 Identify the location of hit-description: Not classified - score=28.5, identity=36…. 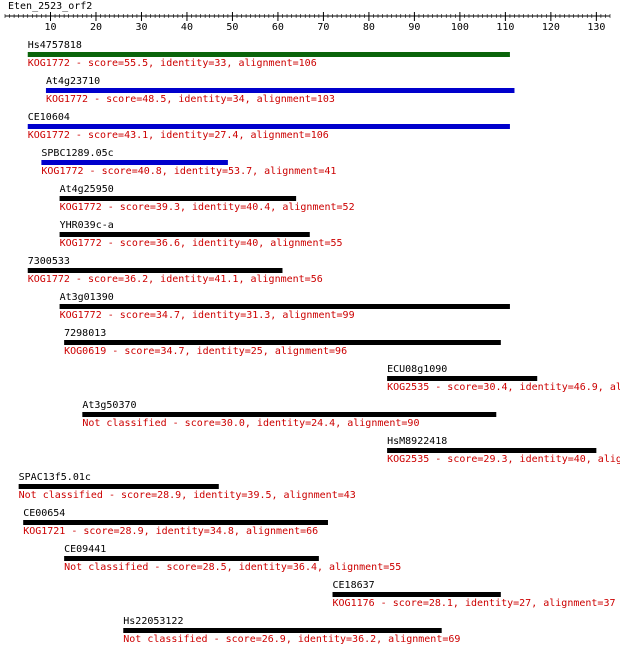
(232, 567).